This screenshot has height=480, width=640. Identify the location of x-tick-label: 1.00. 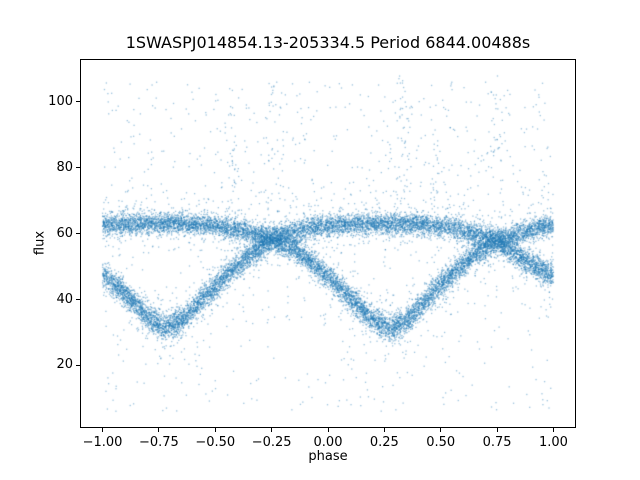
(553, 442).